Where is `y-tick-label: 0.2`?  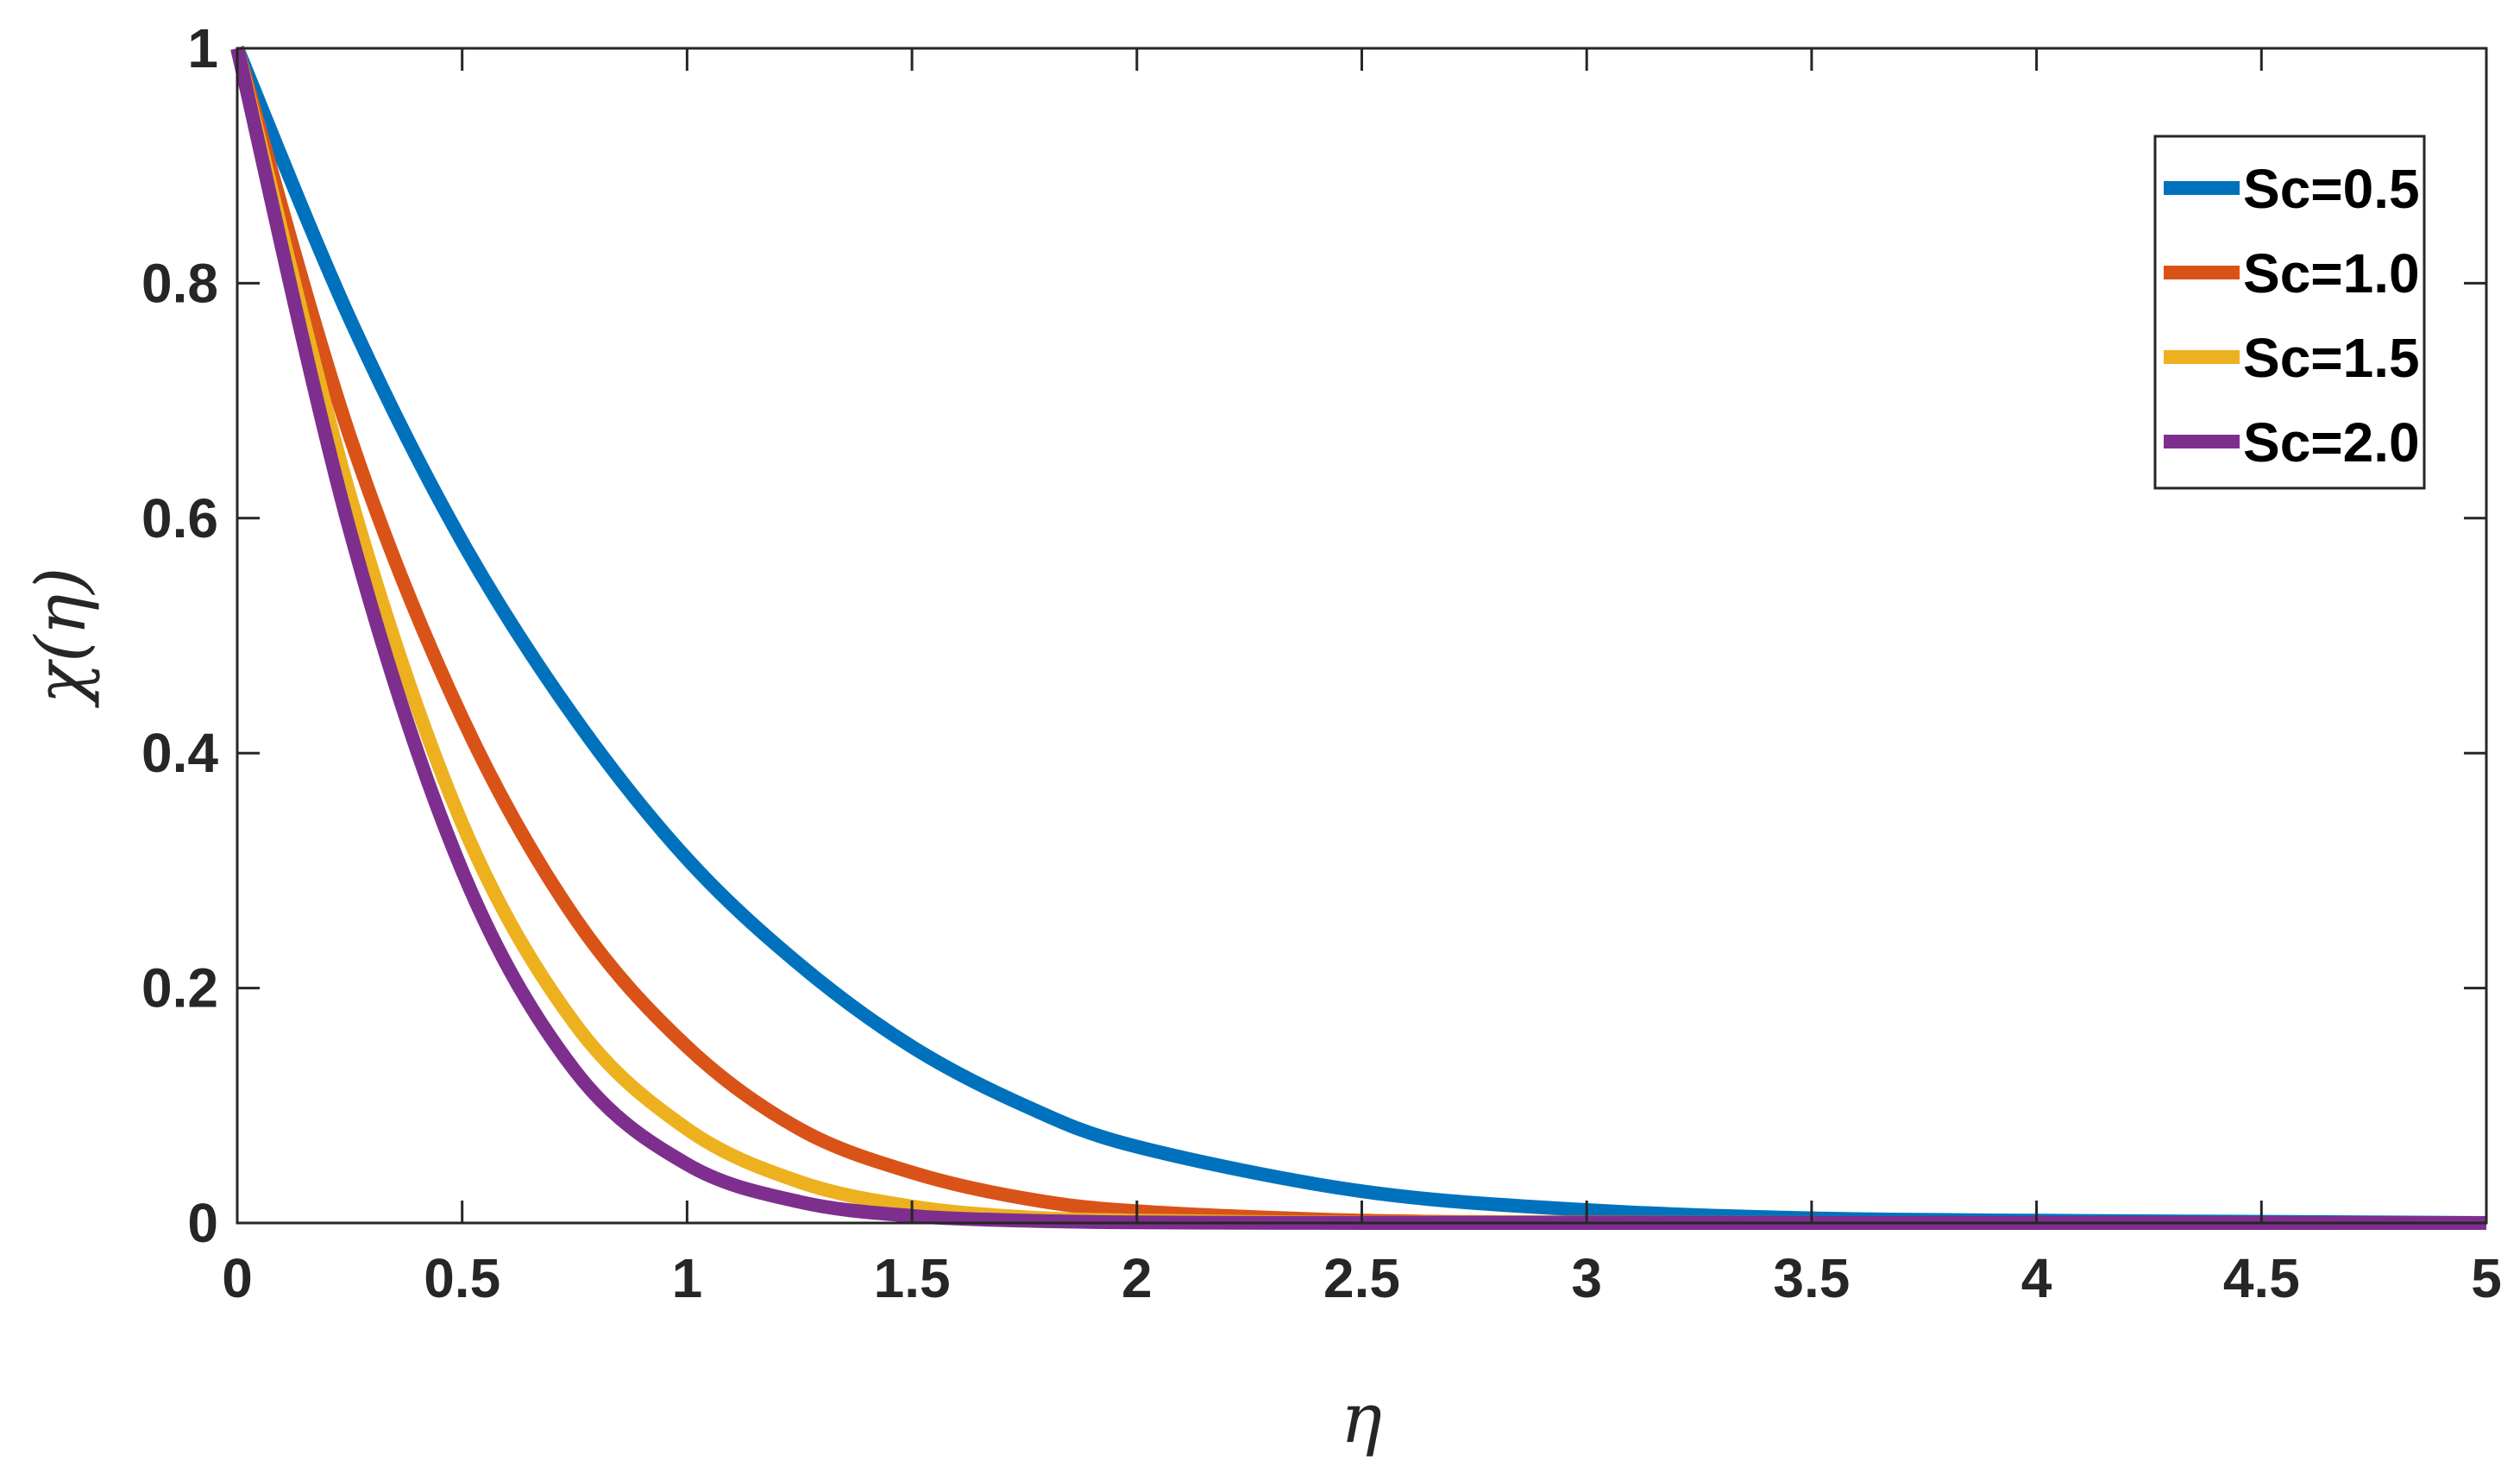 y-tick-label: 0.2 is located at coordinates (179, 988).